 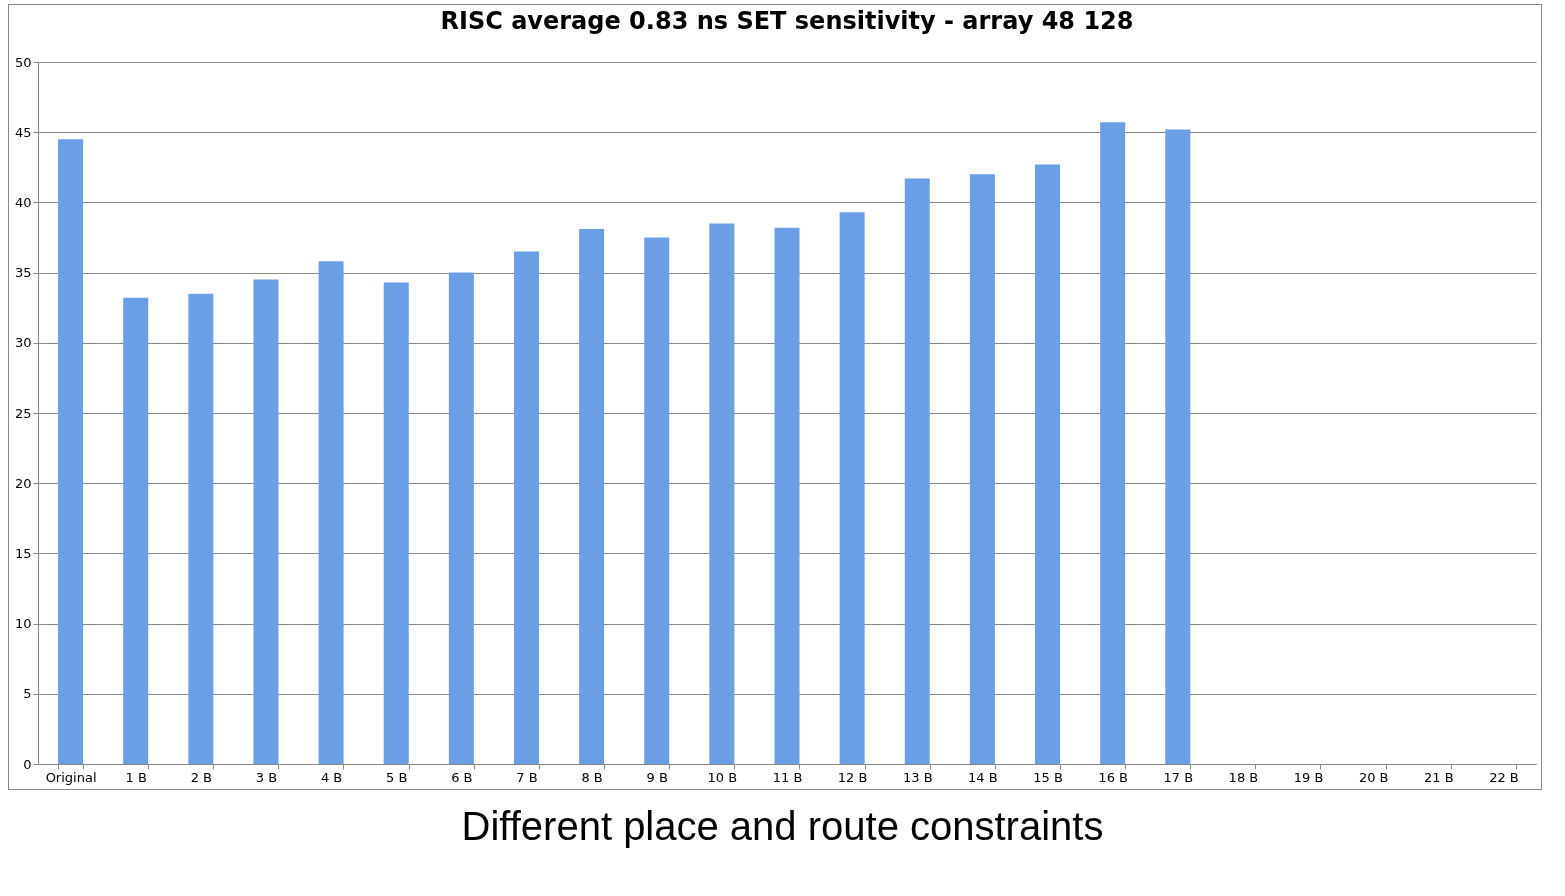 I want to click on x-tick-label: 2 B, so click(x=201, y=777).